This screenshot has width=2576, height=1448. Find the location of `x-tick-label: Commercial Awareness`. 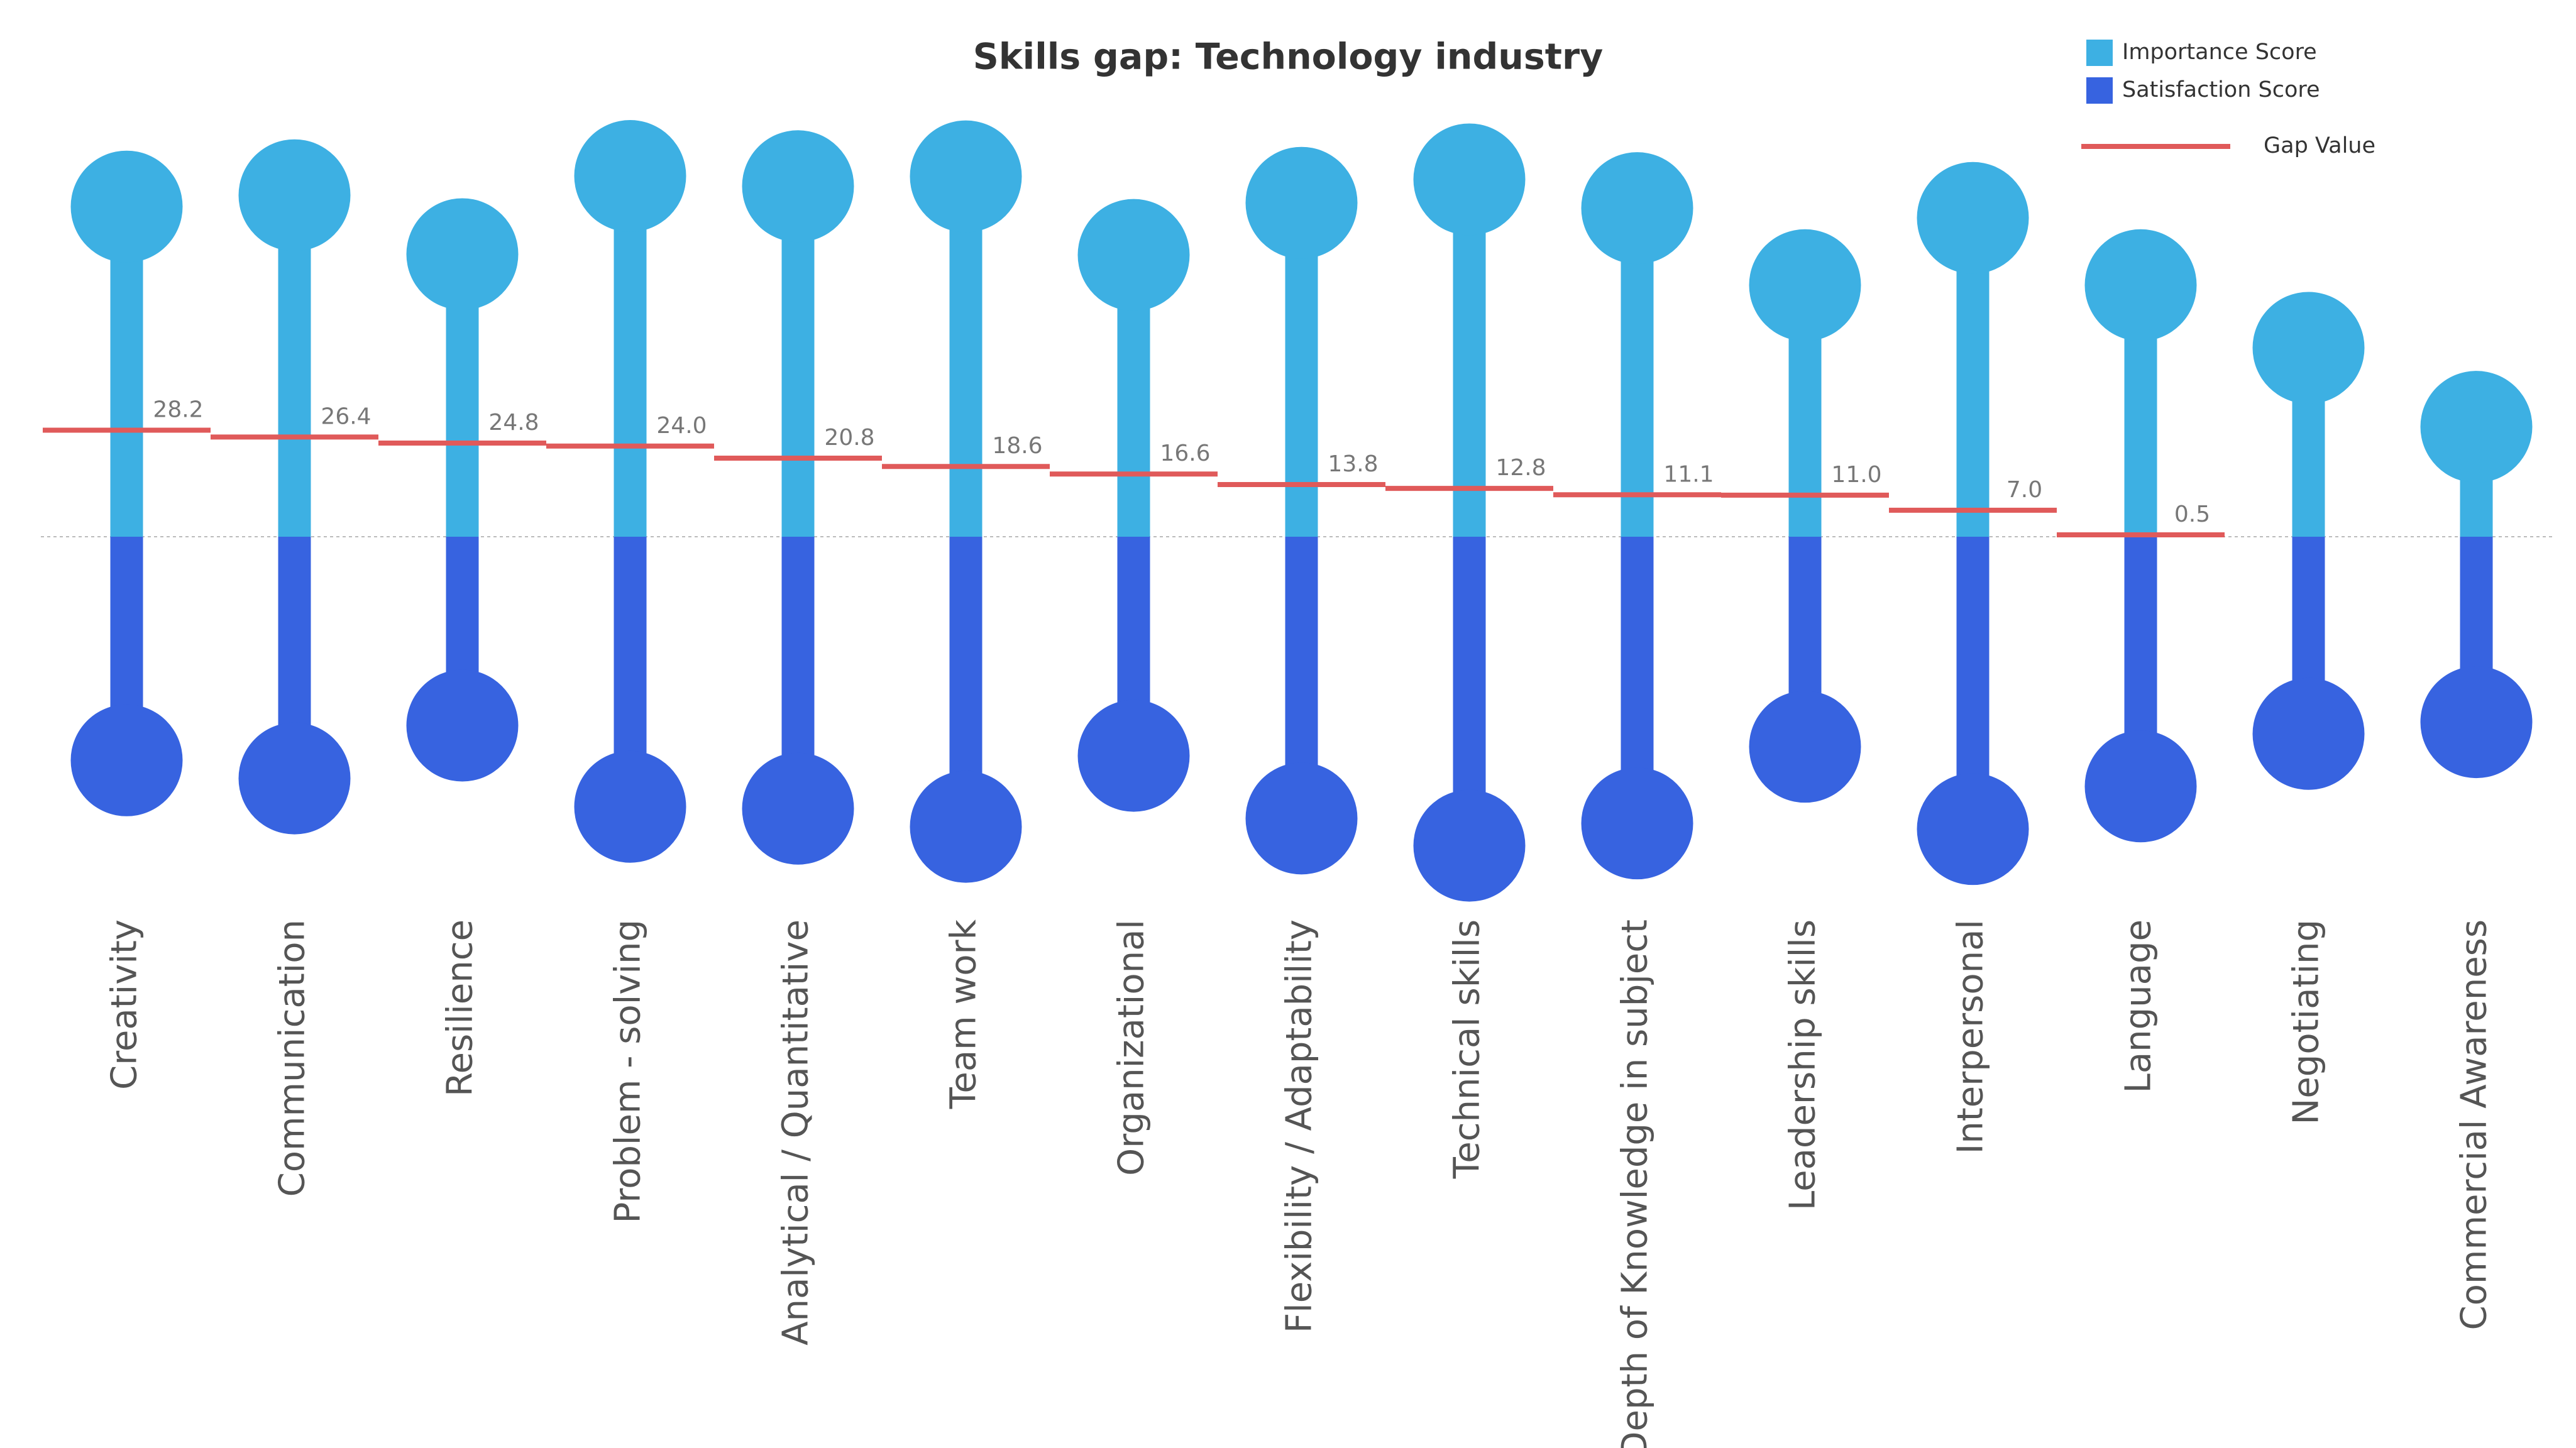

x-tick-label: Commercial Awareness is located at coordinates (2474, 1124).